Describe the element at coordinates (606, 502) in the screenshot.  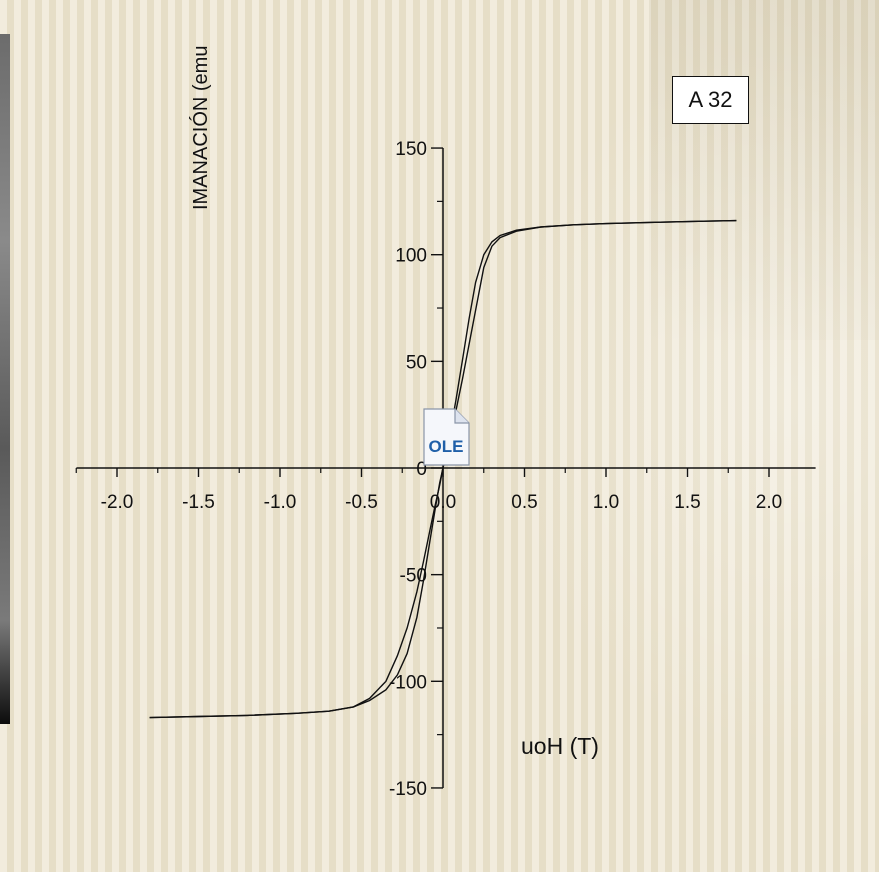
I see `x-tick-label: 1.0` at that location.